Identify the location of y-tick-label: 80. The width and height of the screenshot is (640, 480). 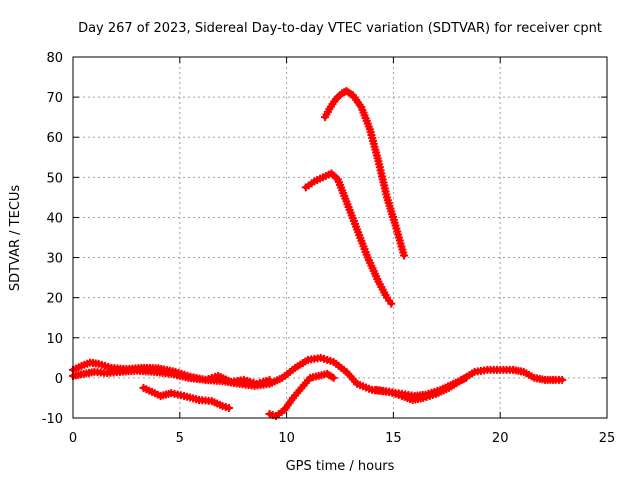
(54, 58).